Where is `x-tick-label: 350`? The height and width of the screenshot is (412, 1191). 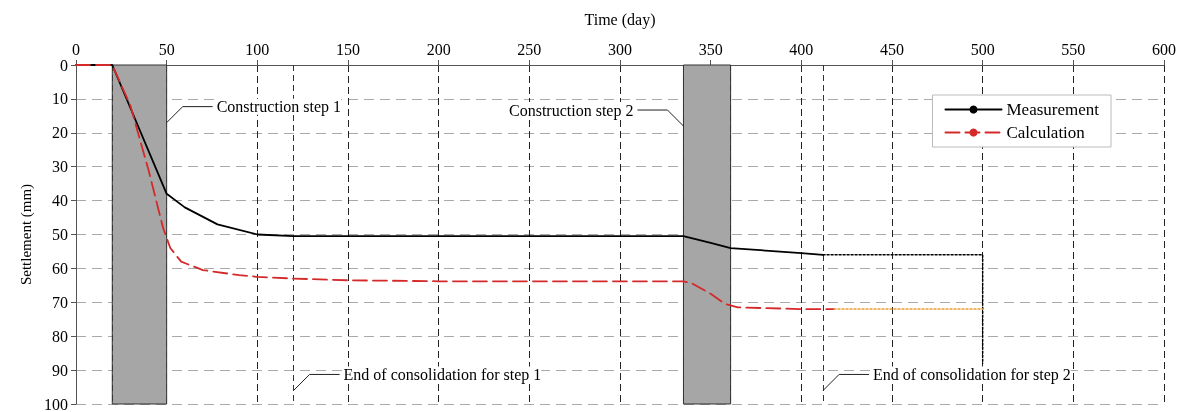
x-tick-label: 350 is located at coordinates (710, 49).